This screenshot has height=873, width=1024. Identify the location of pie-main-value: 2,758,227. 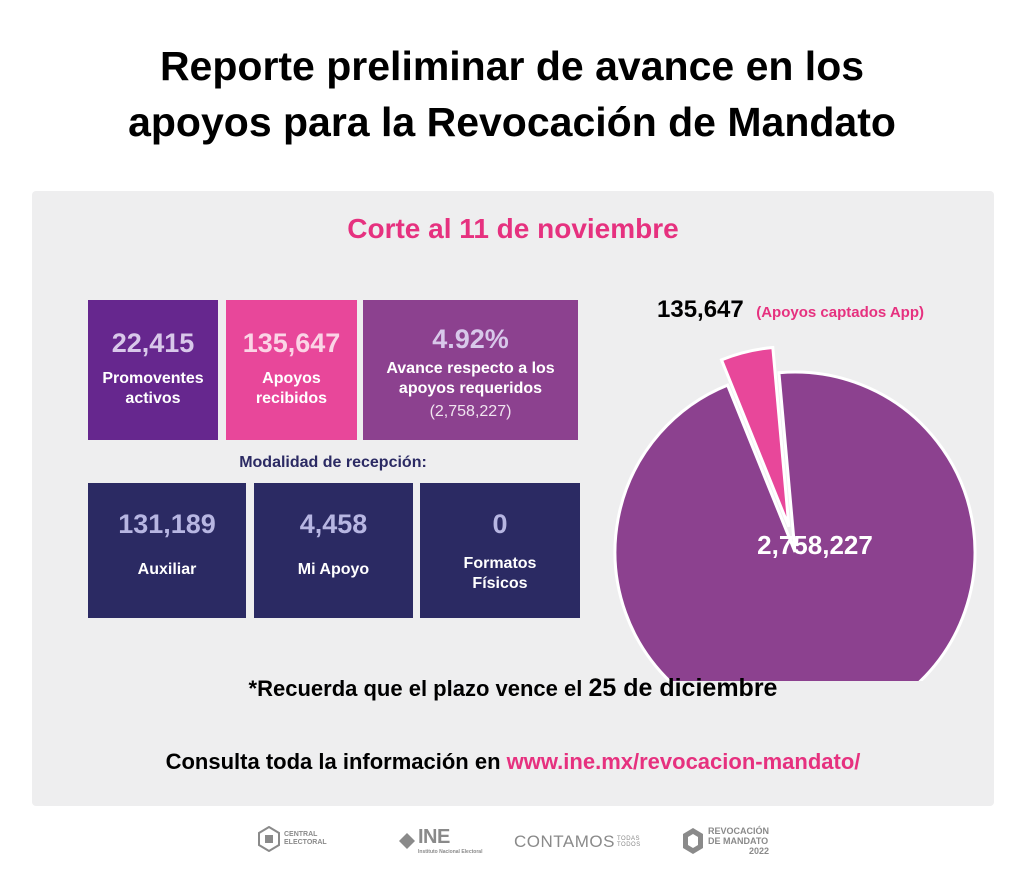
(815, 545).